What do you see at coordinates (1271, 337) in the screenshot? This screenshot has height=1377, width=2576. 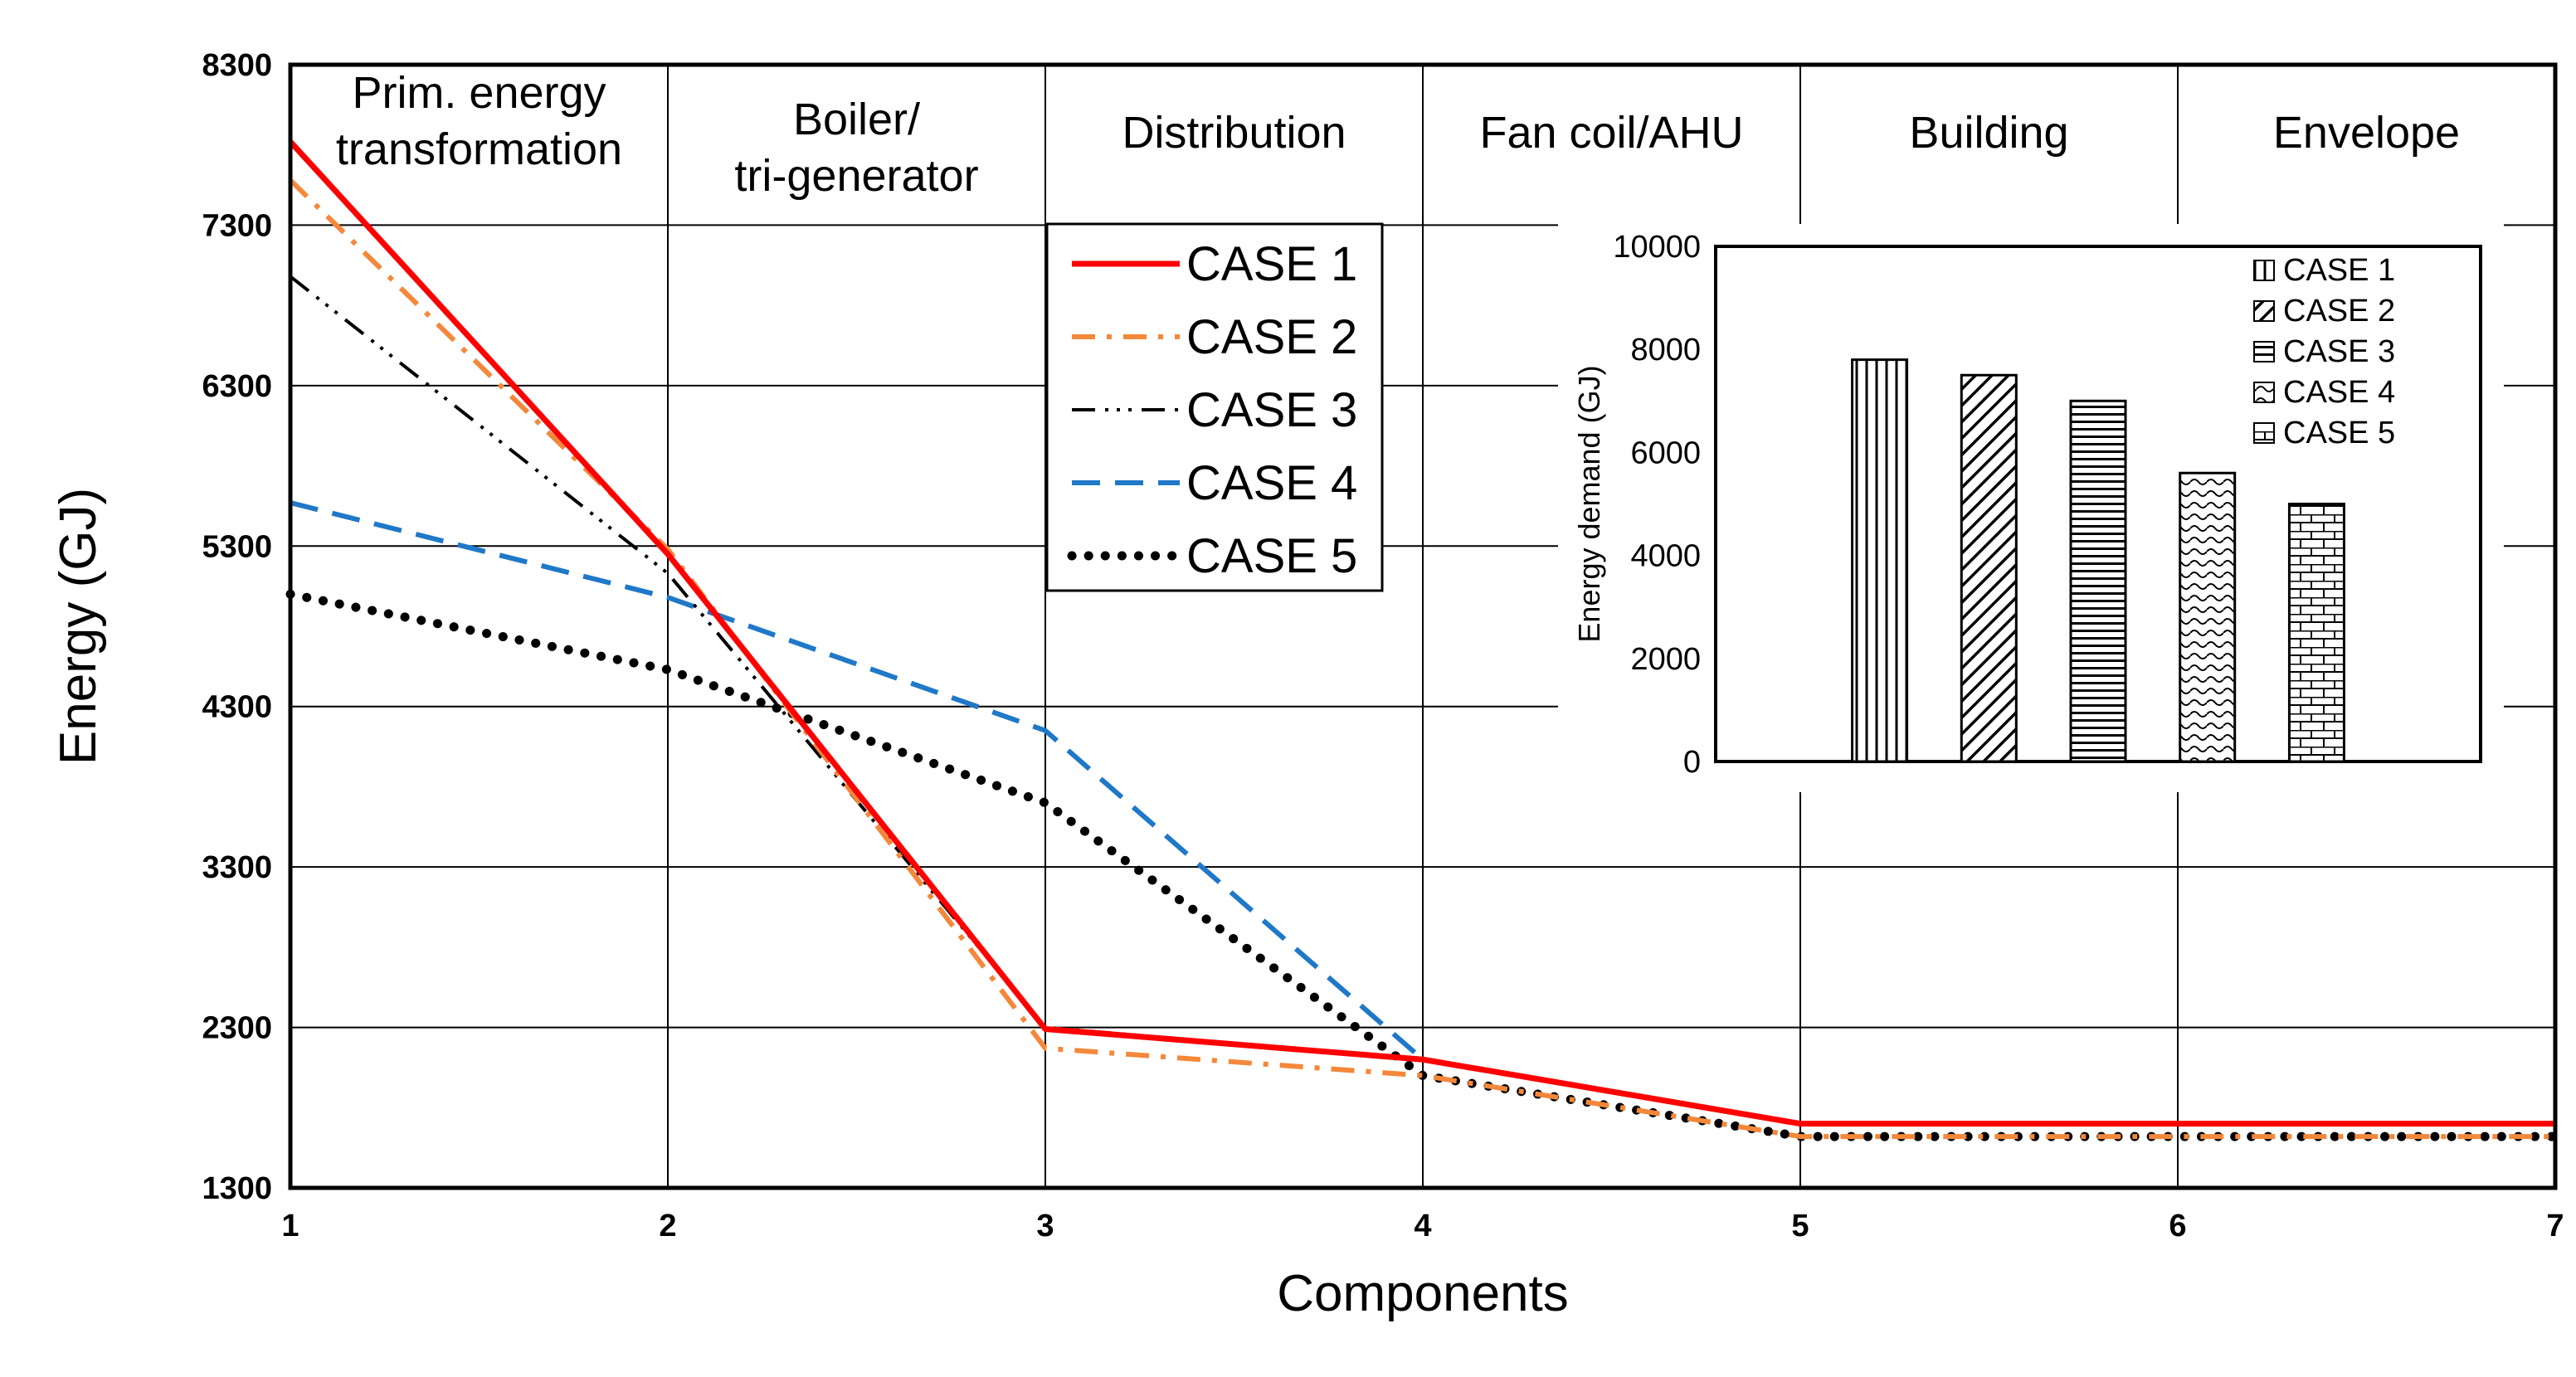 I see `legend-label: CASE 2` at bounding box center [1271, 337].